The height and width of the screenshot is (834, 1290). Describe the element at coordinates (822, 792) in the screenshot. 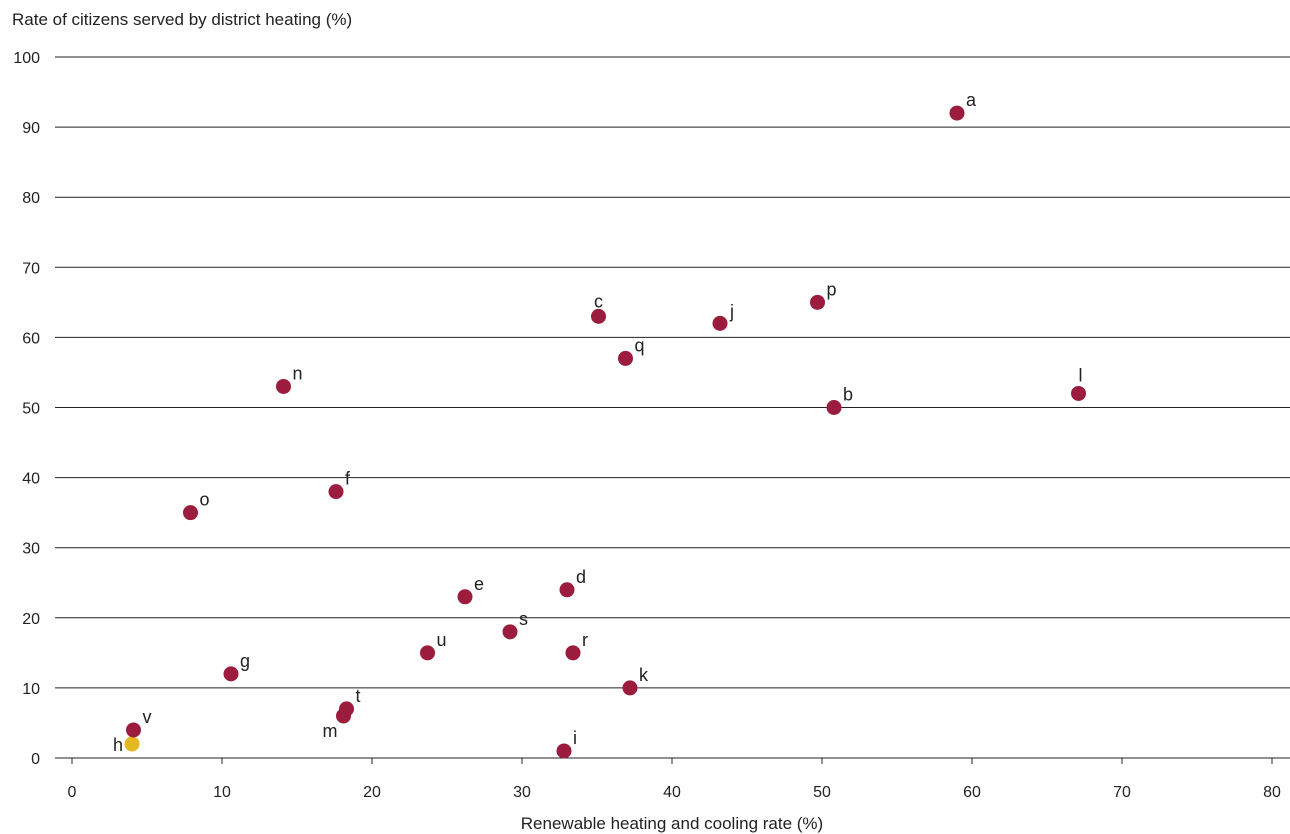

I see `x-tick-label: 50` at that location.